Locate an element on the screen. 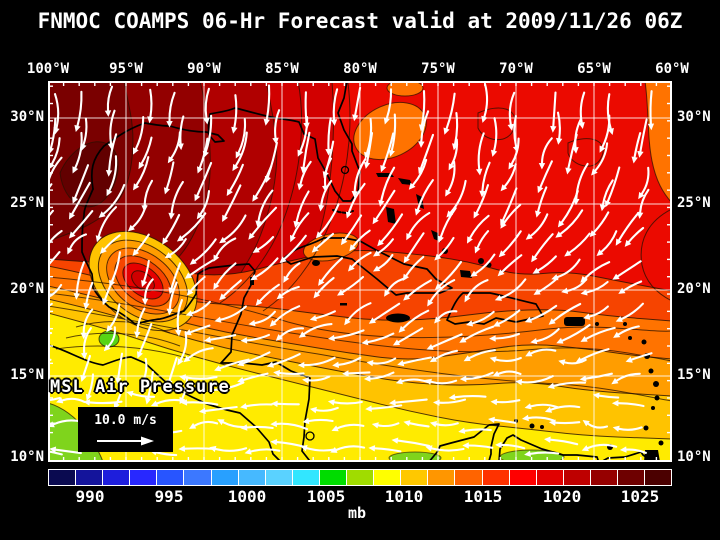  lat-label: 15°N is located at coordinates (27, 375).